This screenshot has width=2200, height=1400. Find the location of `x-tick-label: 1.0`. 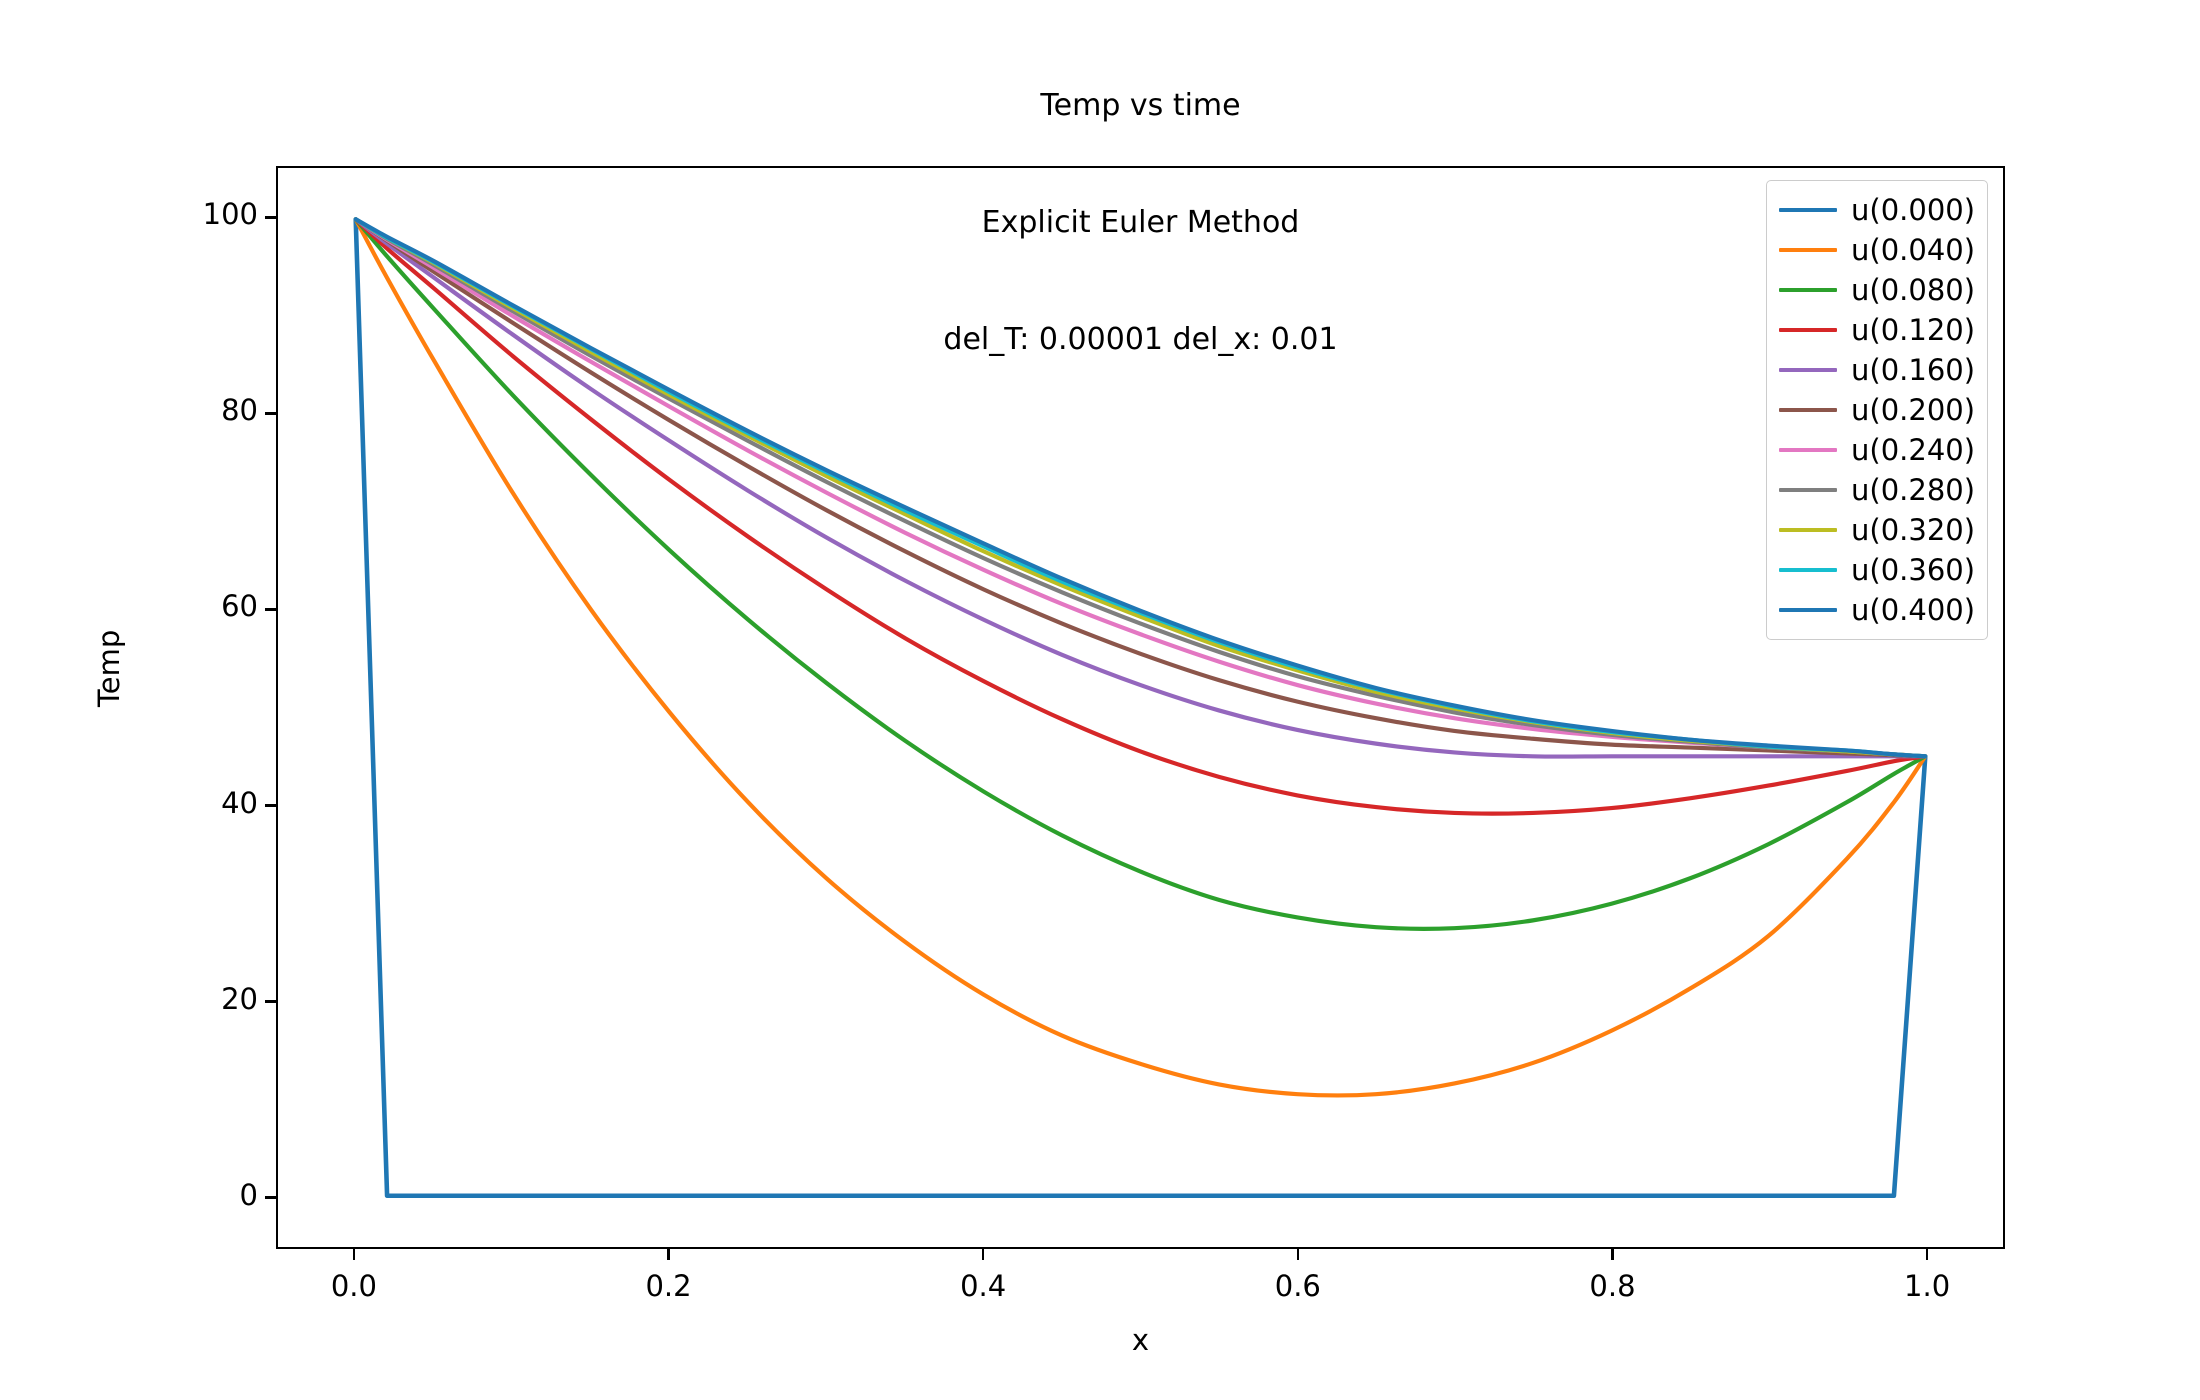

x-tick-label: 1.0 is located at coordinates (1927, 1286).